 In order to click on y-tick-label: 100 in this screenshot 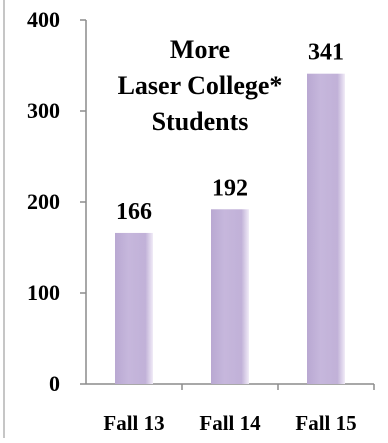, I will do `click(43, 292)`.